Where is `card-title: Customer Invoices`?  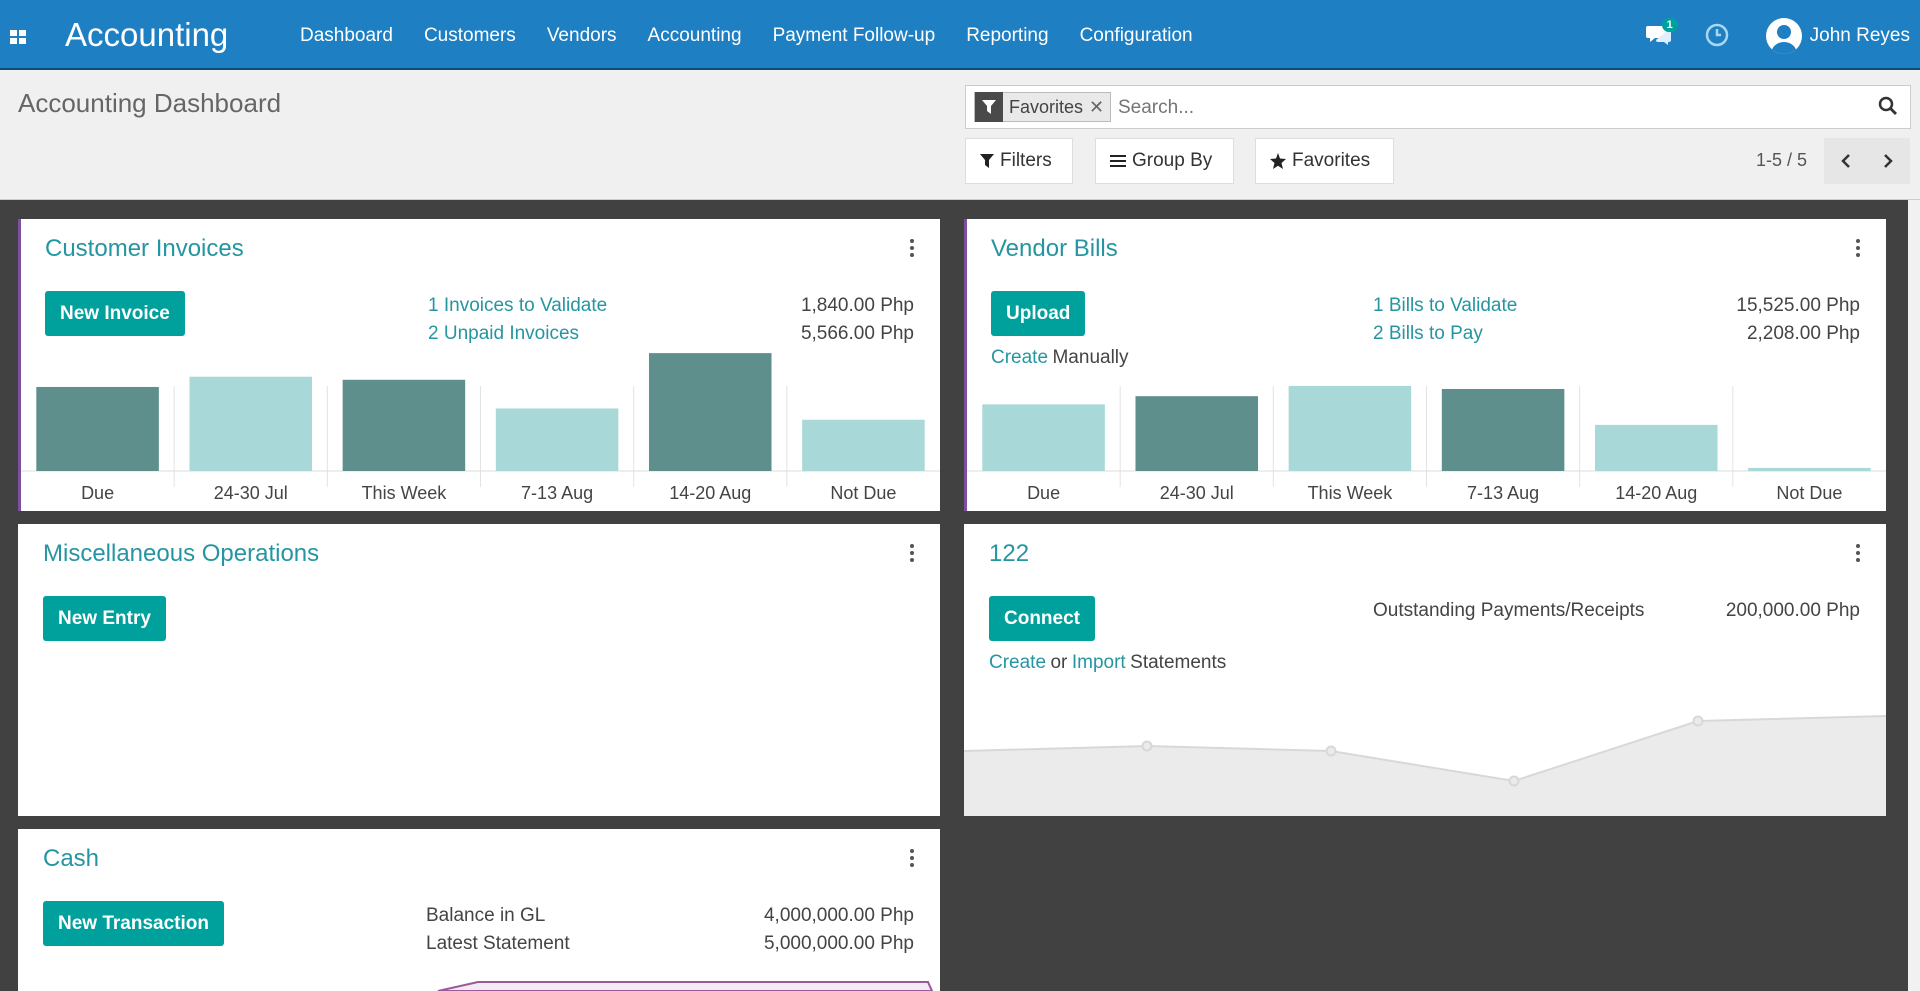 card-title: Customer Invoices is located at coordinates (144, 248).